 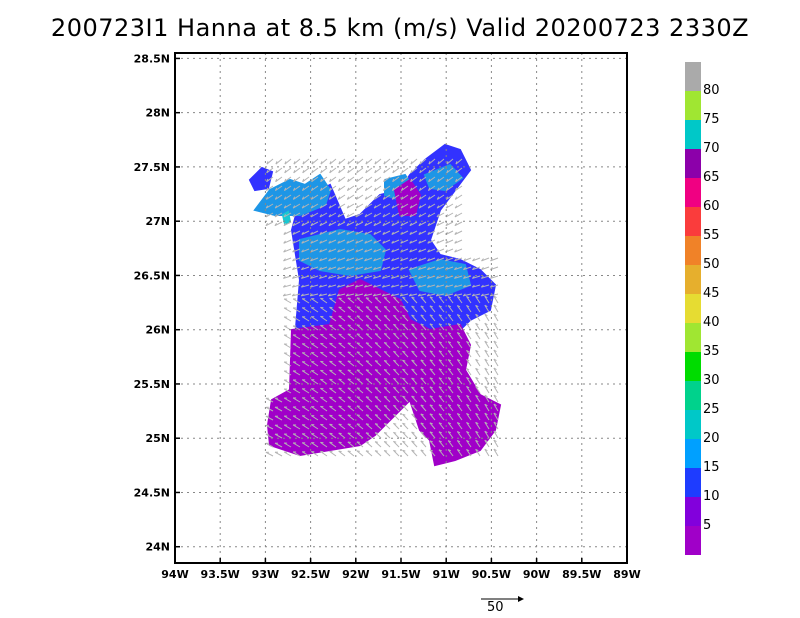 What do you see at coordinates (495, 607) in the screenshot?
I see `reference-vector-label: 50` at bounding box center [495, 607].